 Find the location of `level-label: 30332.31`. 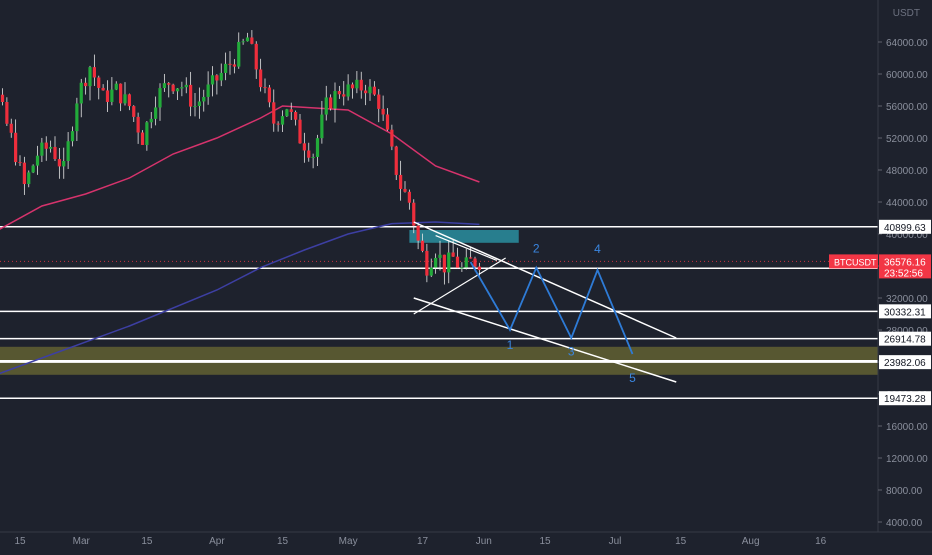

level-label: 30332.31 is located at coordinates (905, 312).